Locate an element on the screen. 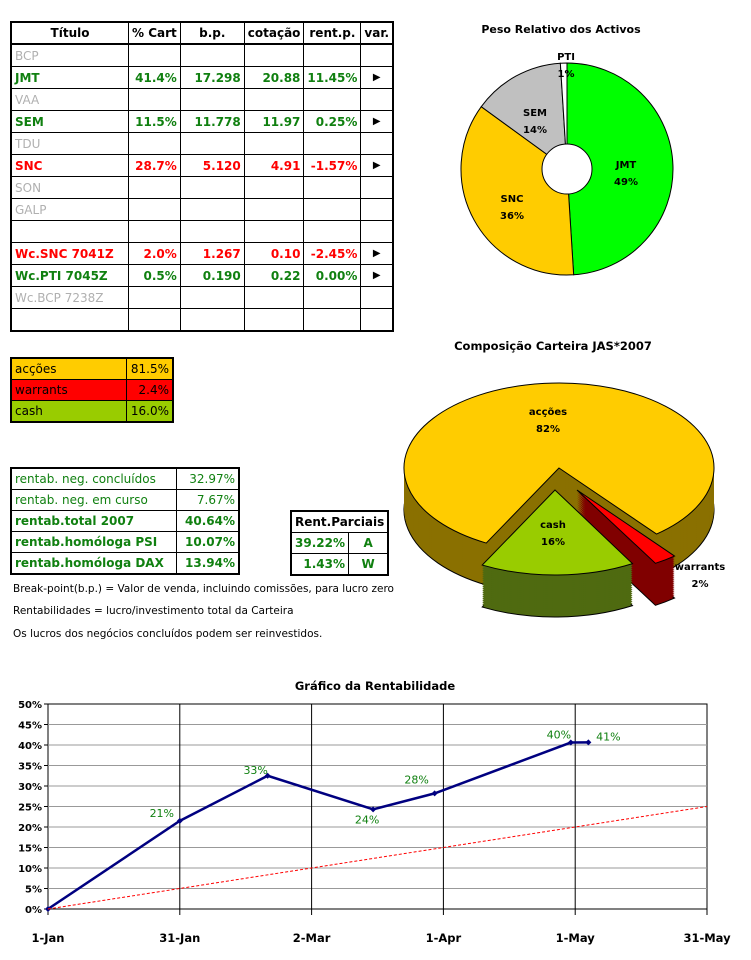 Image resolution: width=751 pixels, height=960 pixels. table-row: Wc.BCP 7238Z is located at coordinates (202, 297).